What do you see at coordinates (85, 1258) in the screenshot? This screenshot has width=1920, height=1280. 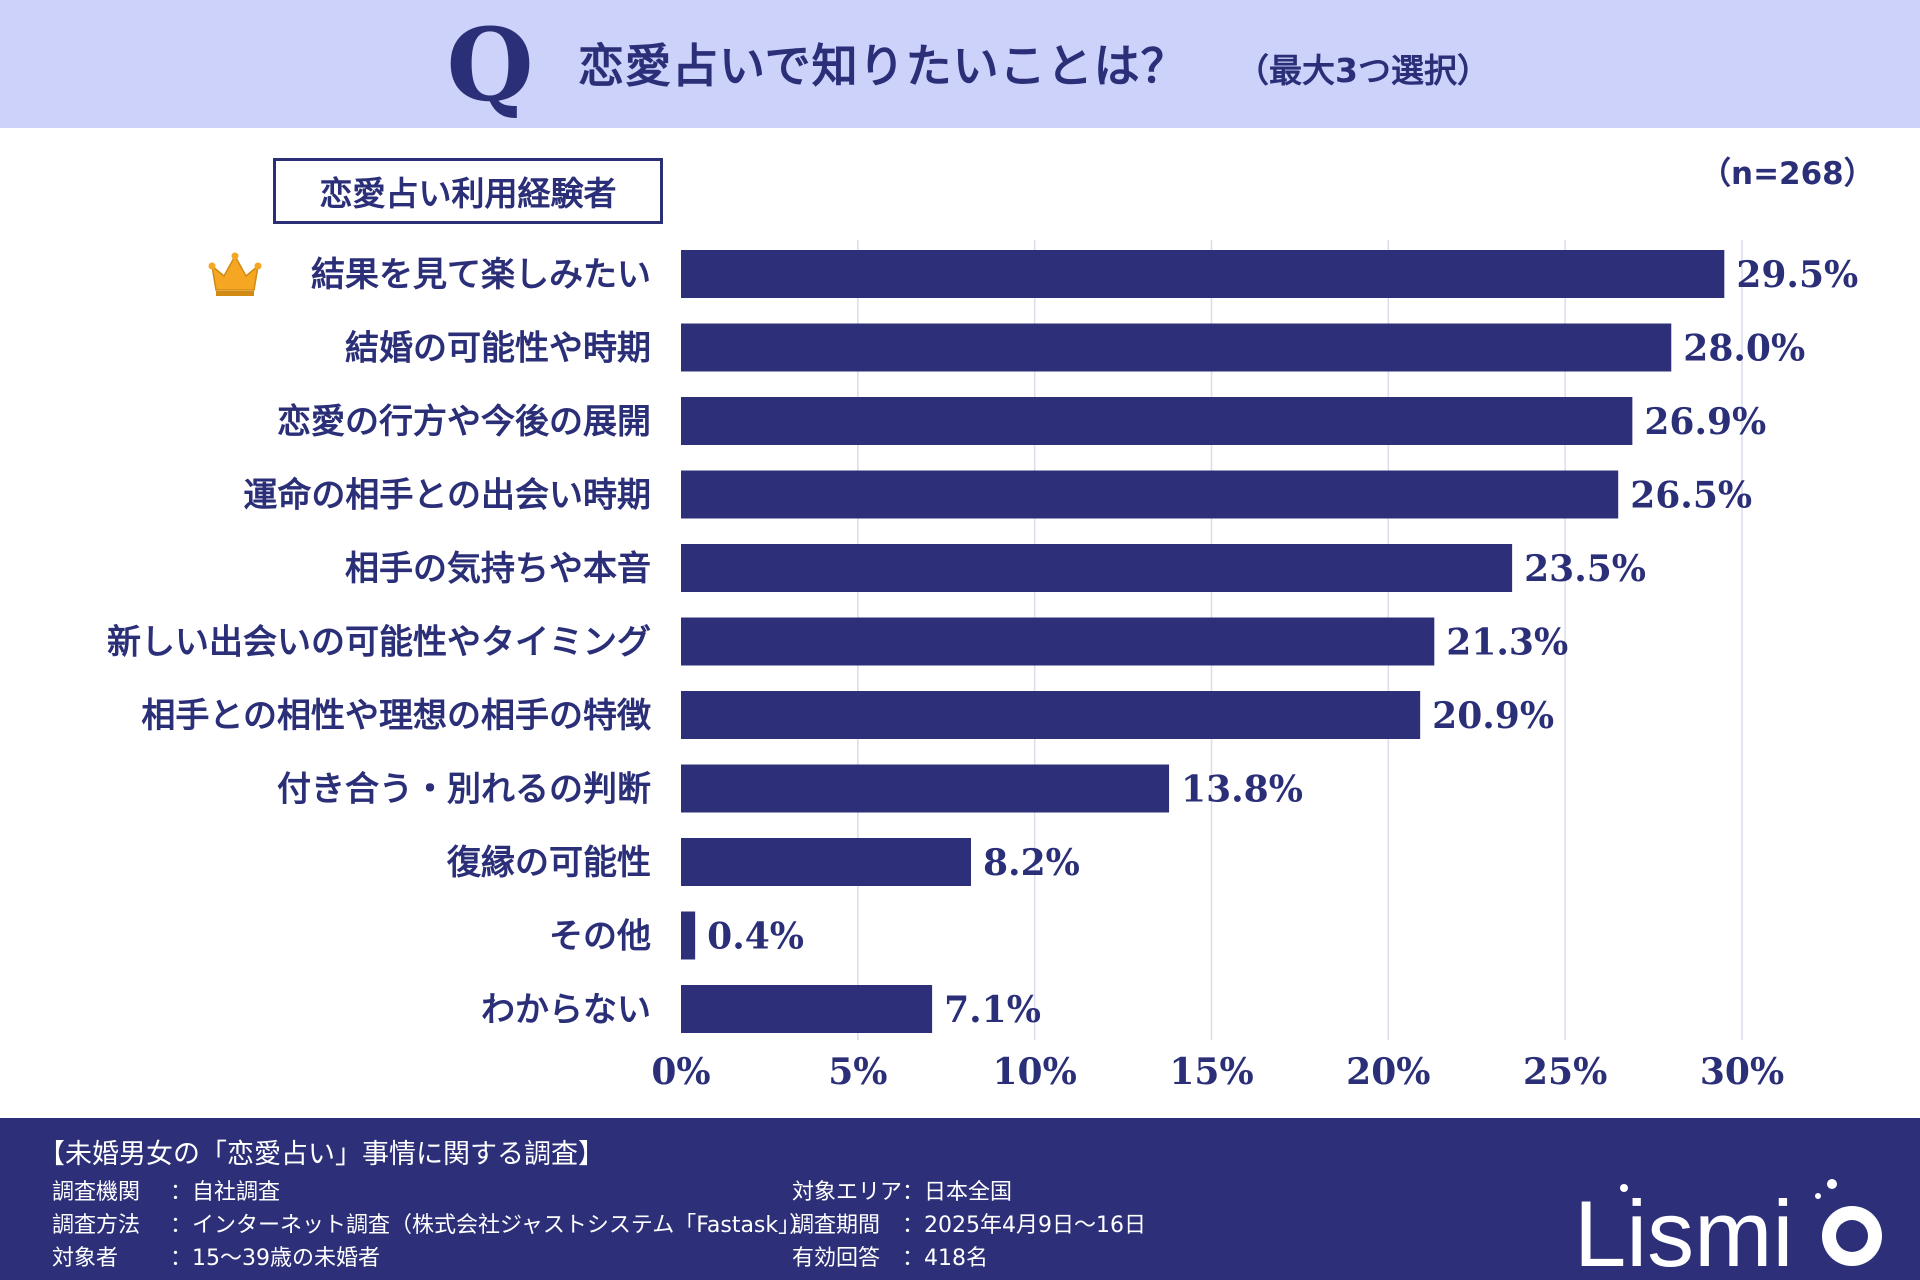 I see `survey-target-key: 対象者` at bounding box center [85, 1258].